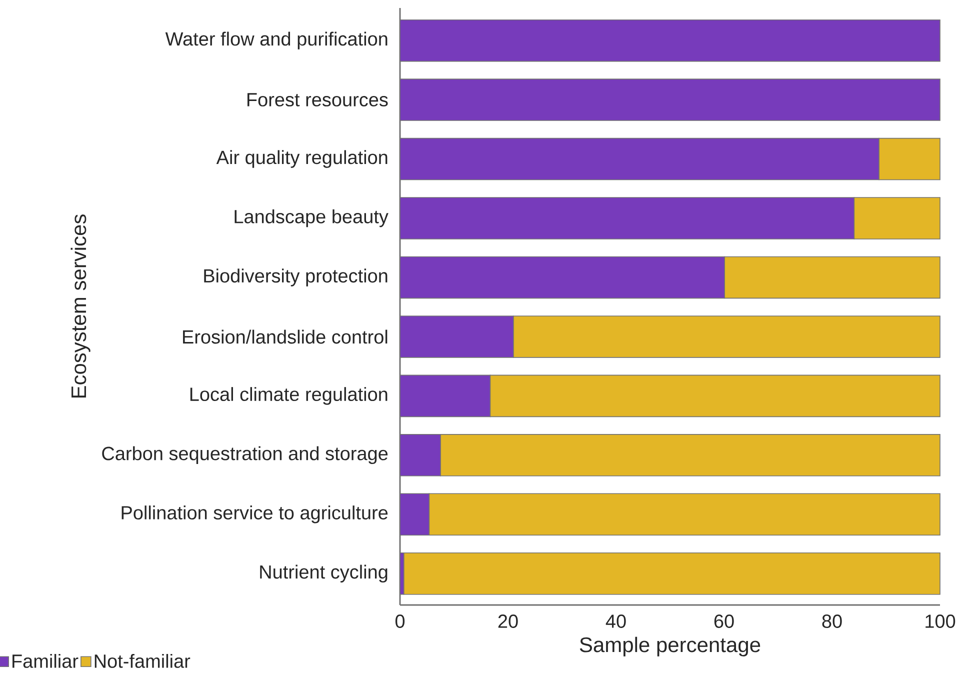 The width and height of the screenshot is (964, 691). What do you see at coordinates (317, 99) in the screenshot?
I see `y-tick-label: Forest resources` at bounding box center [317, 99].